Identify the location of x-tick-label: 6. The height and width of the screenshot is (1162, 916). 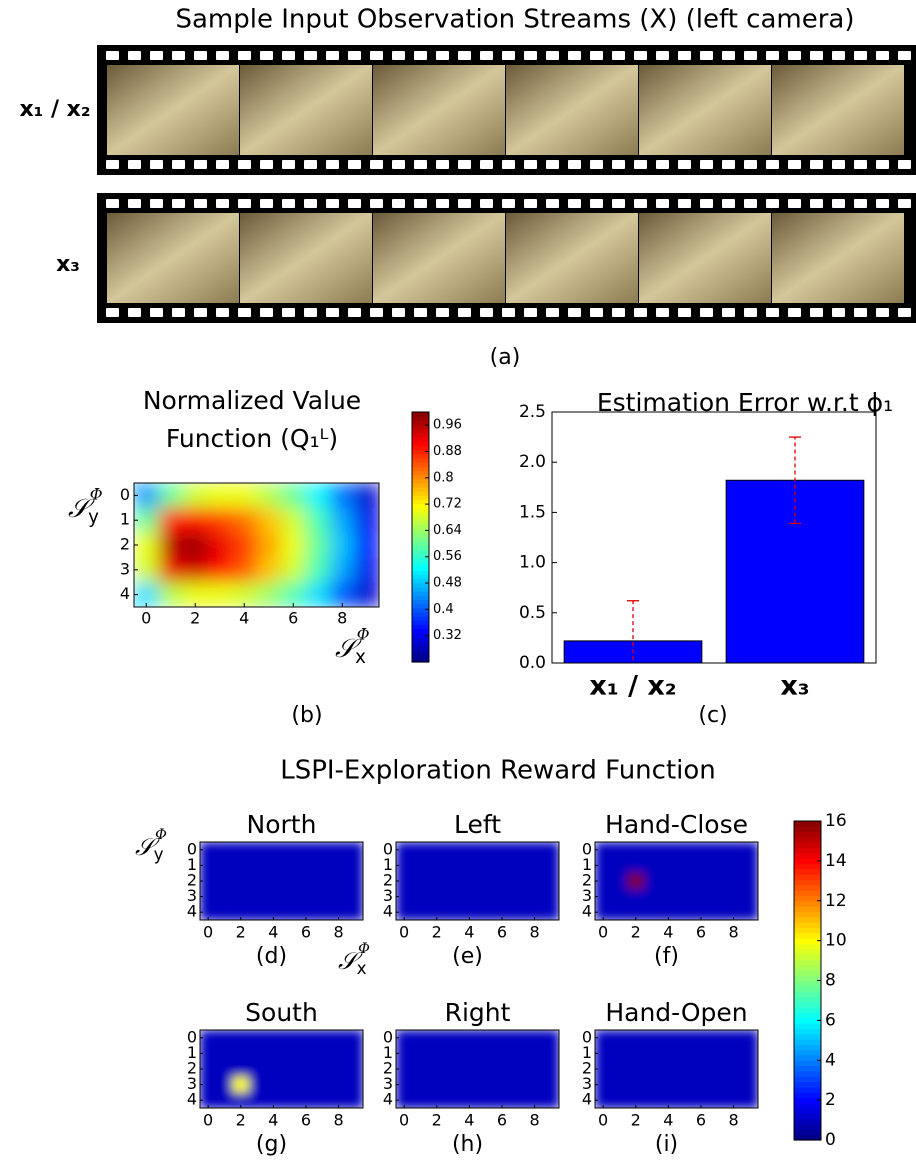
(701, 1120).